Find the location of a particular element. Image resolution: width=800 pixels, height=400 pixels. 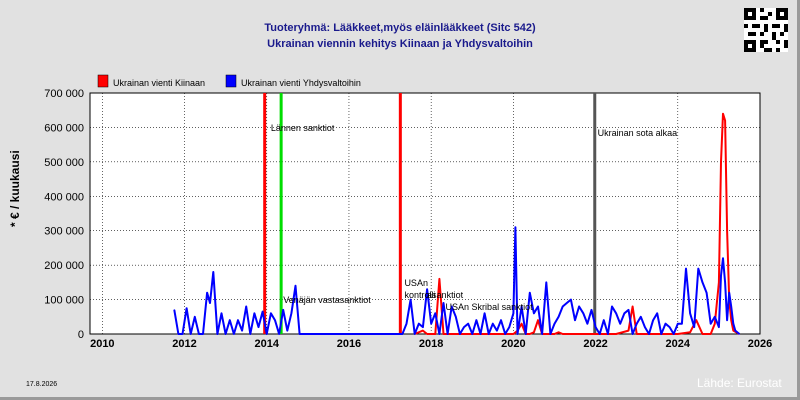

y-tick-label: 100 000 is located at coordinates (64, 301).